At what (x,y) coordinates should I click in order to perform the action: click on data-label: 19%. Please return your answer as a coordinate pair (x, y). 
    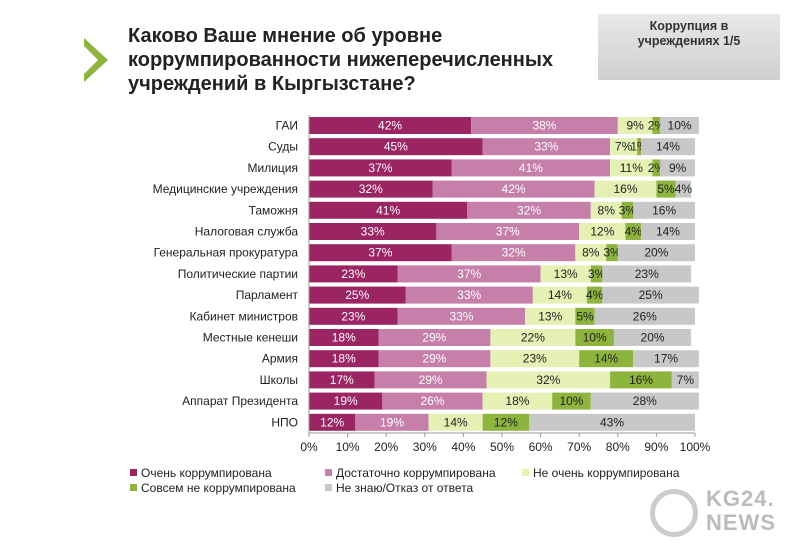
    Looking at the image, I should click on (346, 401).